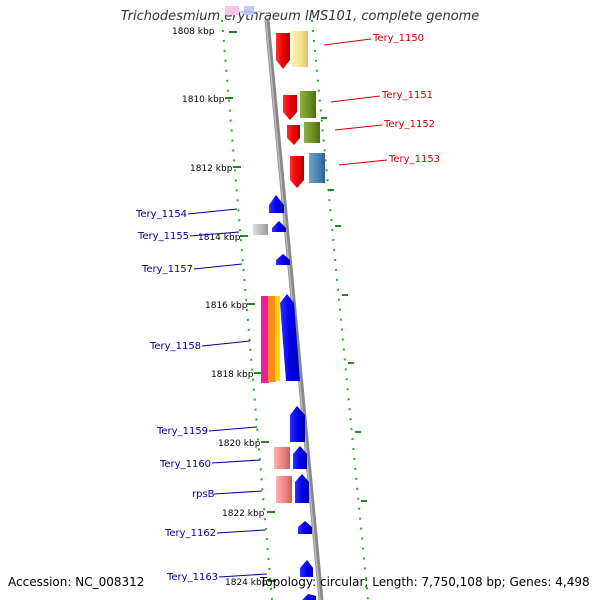  What do you see at coordinates (243, 514) in the screenshot?
I see `scale-label: 1822 kbp` at bounding box center [243, 514].